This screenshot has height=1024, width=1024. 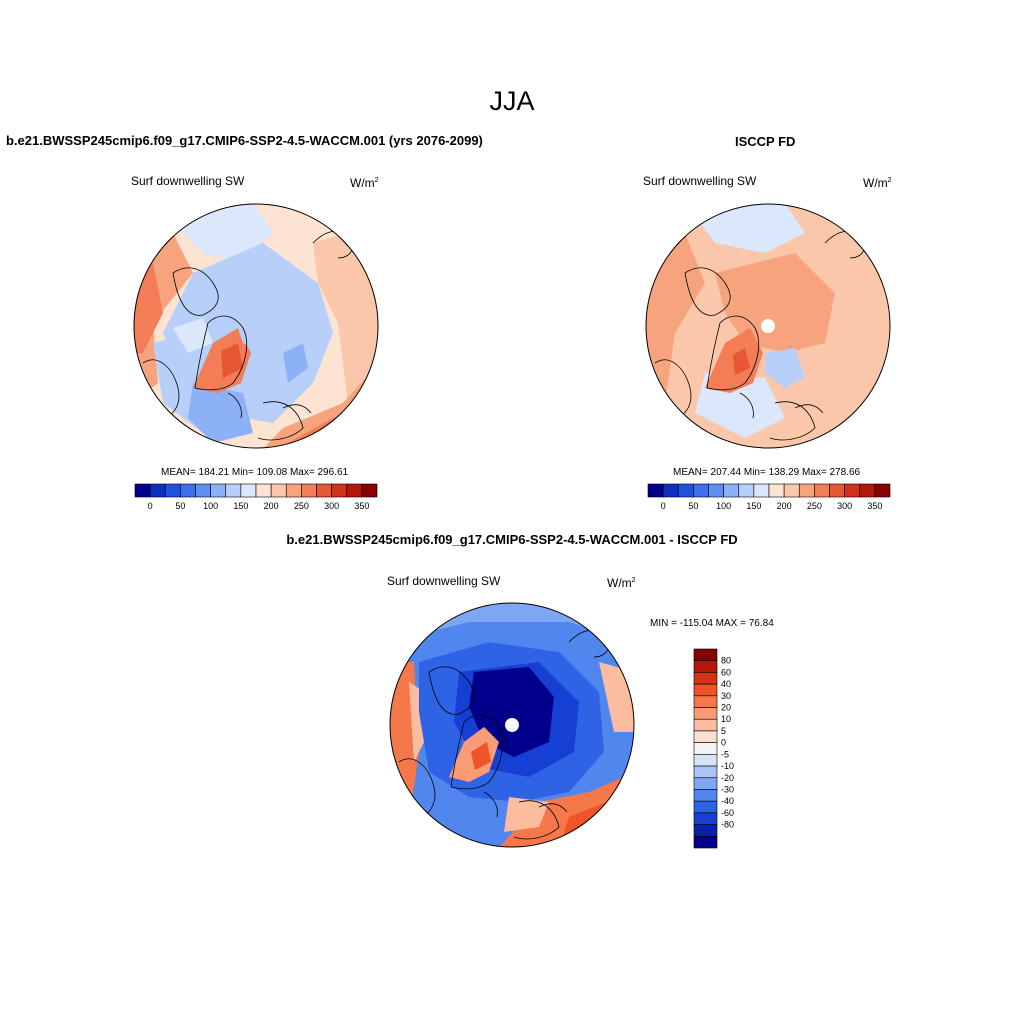 I want to click on obs-panel-title: ISCCP FD, so click(x=765, y=141).